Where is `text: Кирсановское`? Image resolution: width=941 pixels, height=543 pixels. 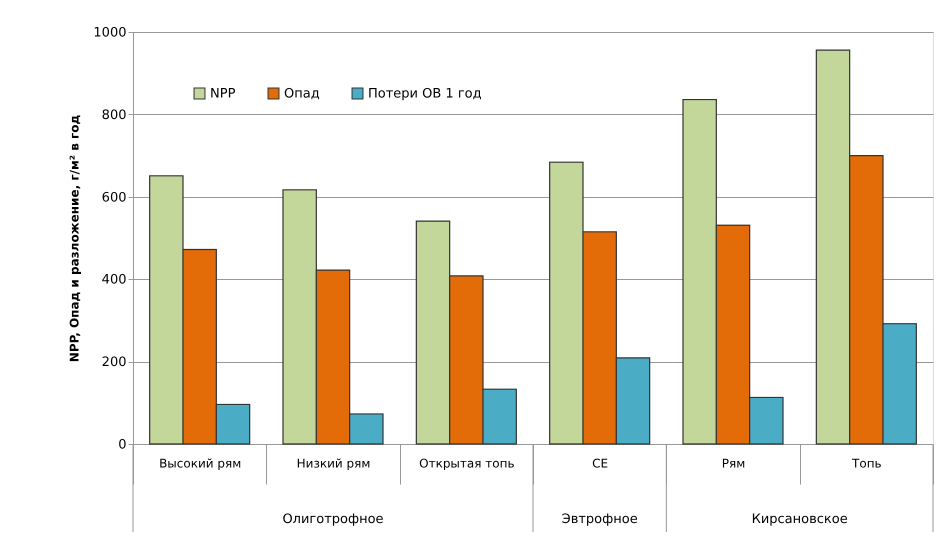
text: Кирсановское is located at coordinates (800, 519).